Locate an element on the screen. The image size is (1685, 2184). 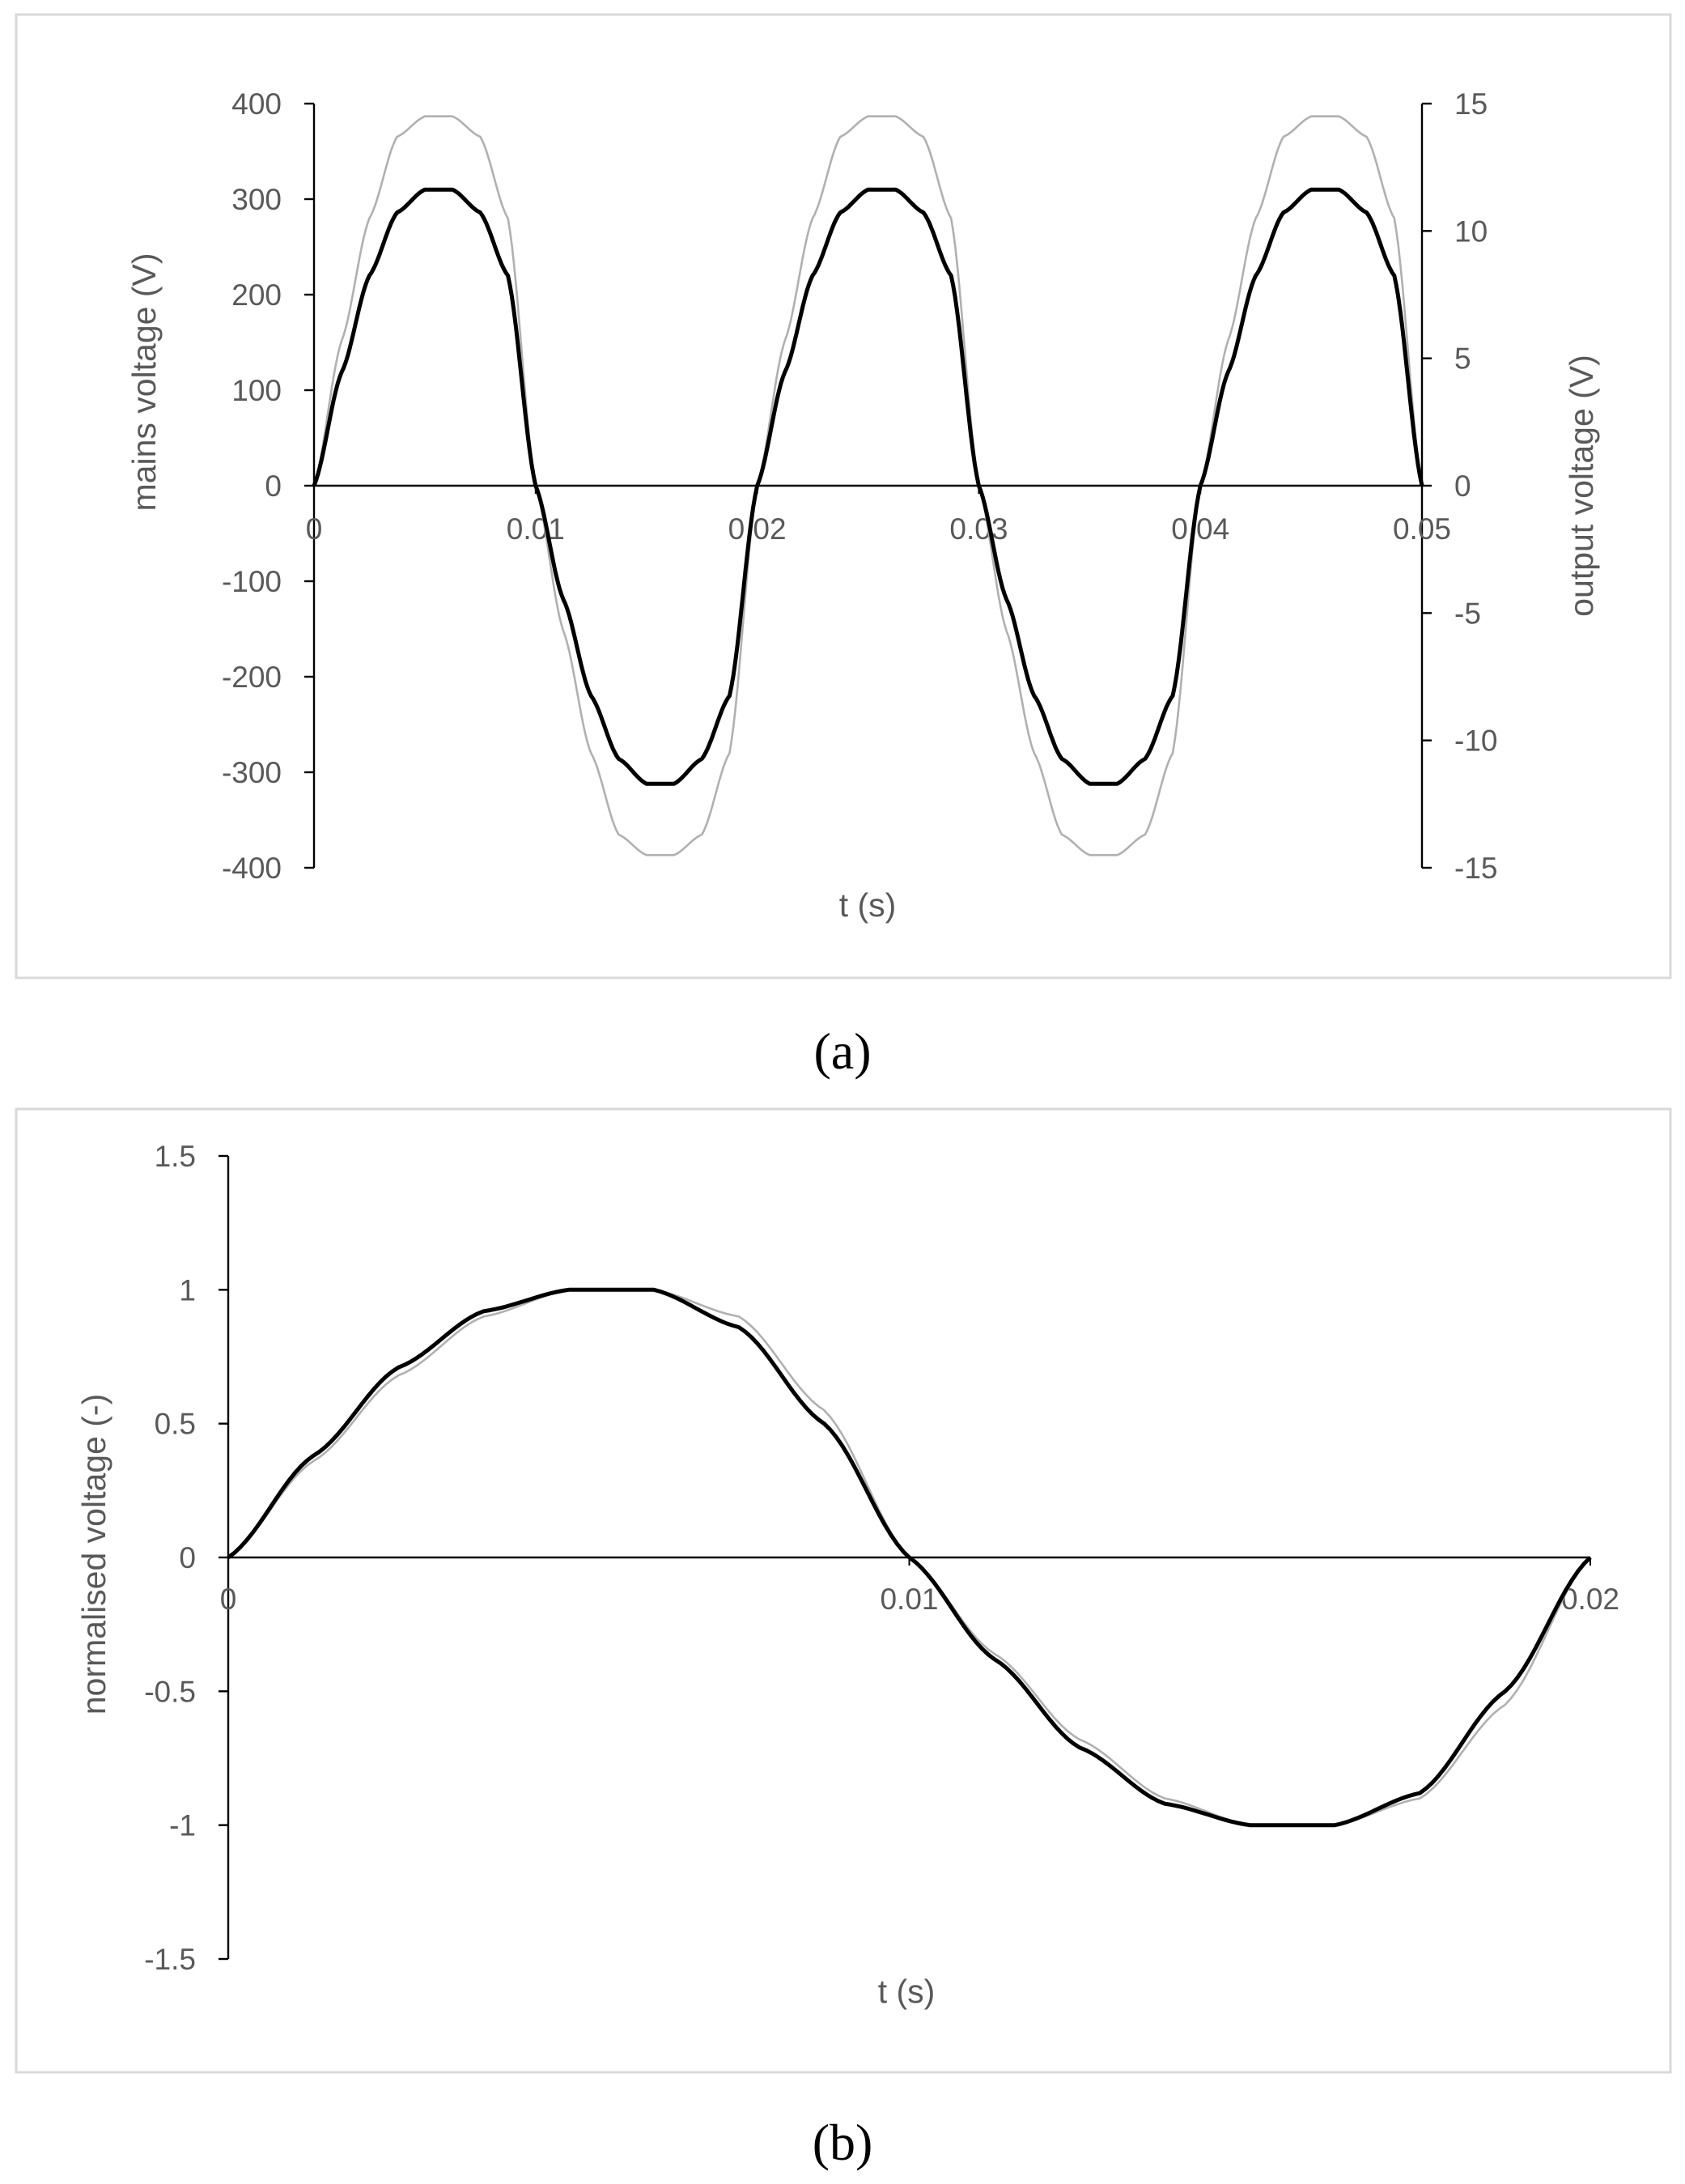
chart-b-y-axis-label: normalised voltage (-) is located at coordinates (94, 1555).